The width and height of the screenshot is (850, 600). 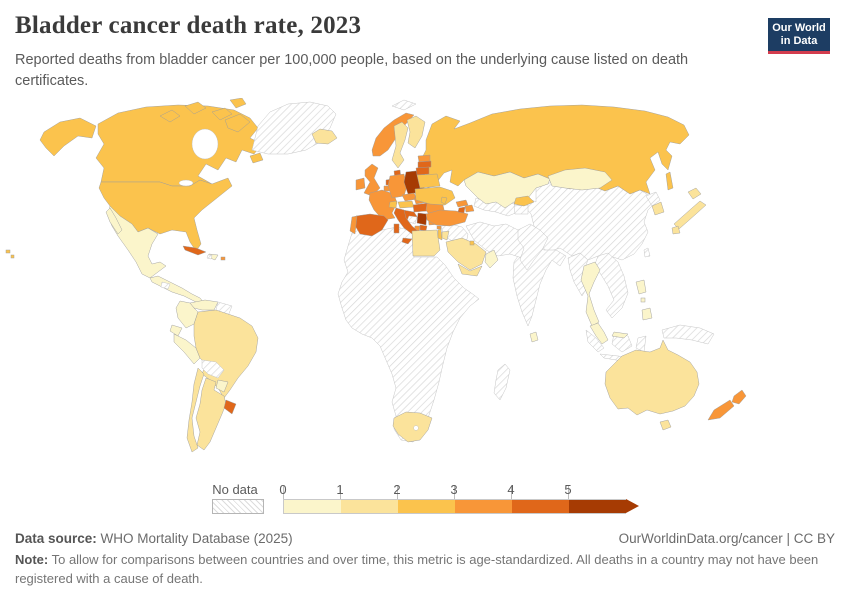 What do you see at coordinates (416, 132) in the screenshot?
I see `map-country-finland` at bounding box center [416, 132].